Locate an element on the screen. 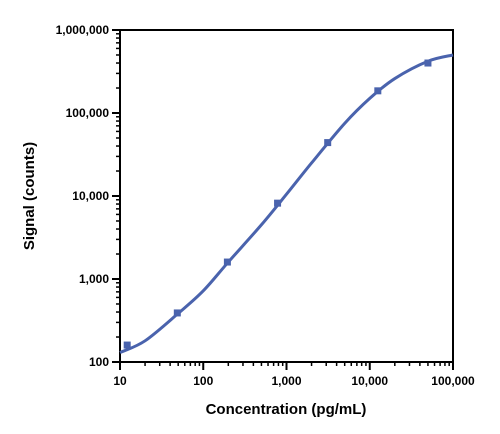 The image size is (500, 434). y-axis-title: Signal (counts) is located at coordinates (29, 196).